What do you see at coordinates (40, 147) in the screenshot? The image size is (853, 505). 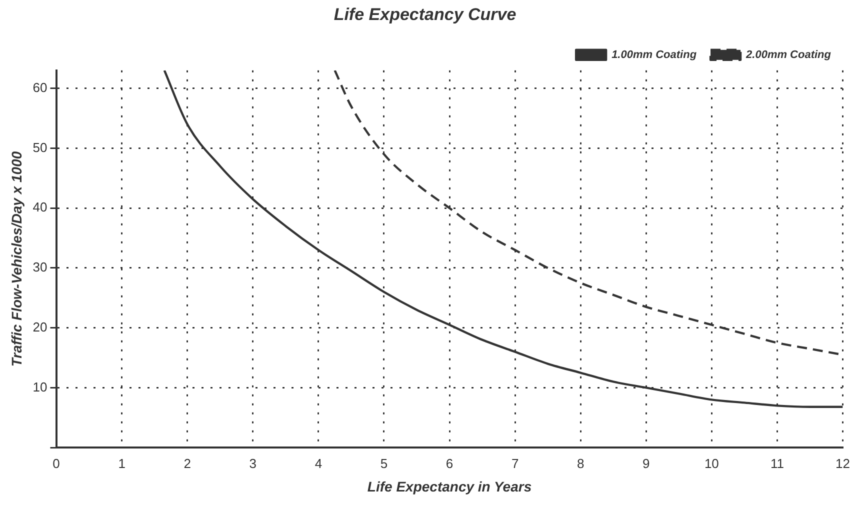 I see `y-tick-label: 50` at bounding box center [40, 147].